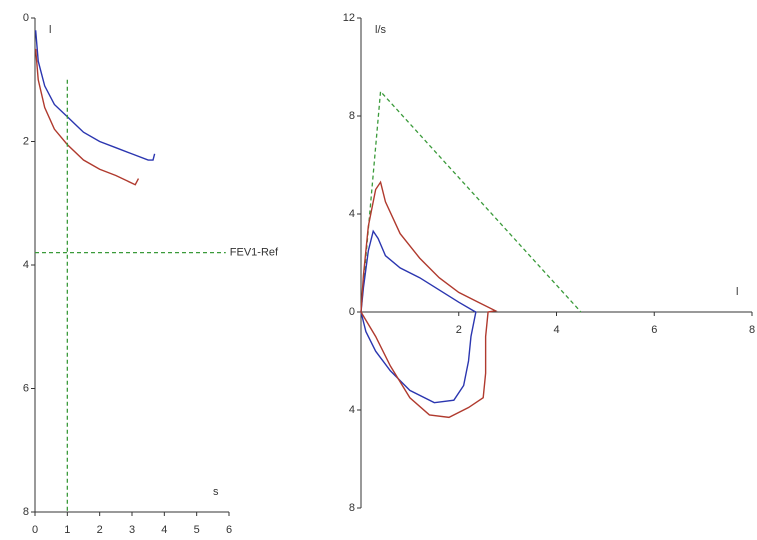 Image resolution: width=757 pixels, height=540 pixels. What do you see at coordinates (254, 253) in the screenshot?
I see `line-label: FEV1-Ref` at bounding box center [254, 253].